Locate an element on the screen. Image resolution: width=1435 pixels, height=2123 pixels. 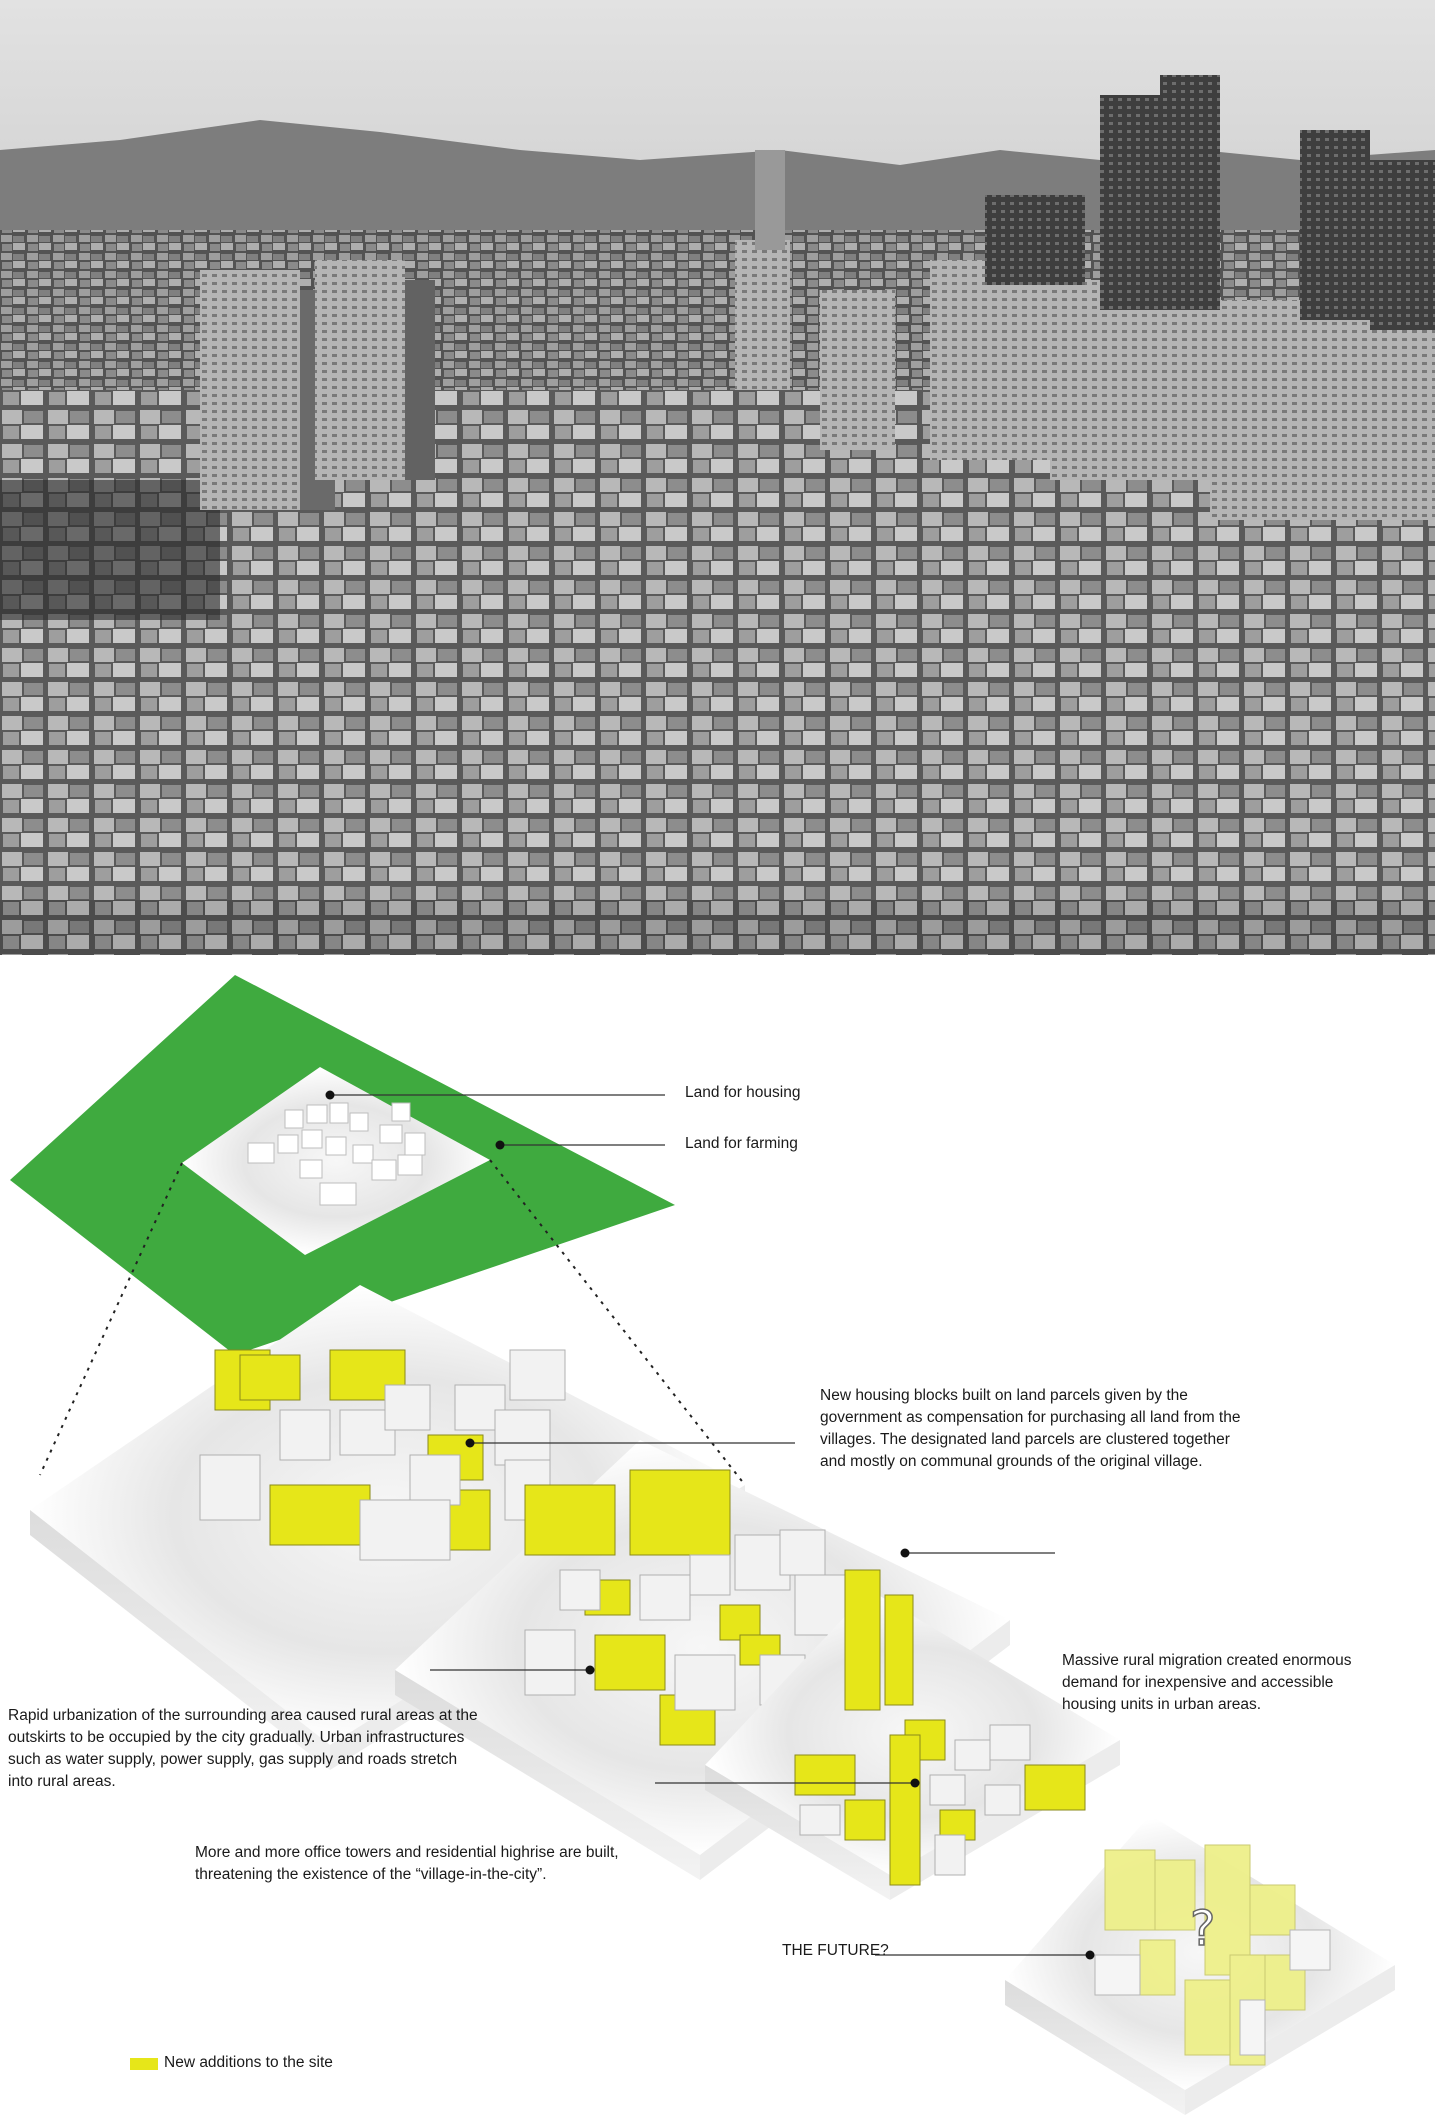
stage-office-towers is located at coordinates (912, 1734).